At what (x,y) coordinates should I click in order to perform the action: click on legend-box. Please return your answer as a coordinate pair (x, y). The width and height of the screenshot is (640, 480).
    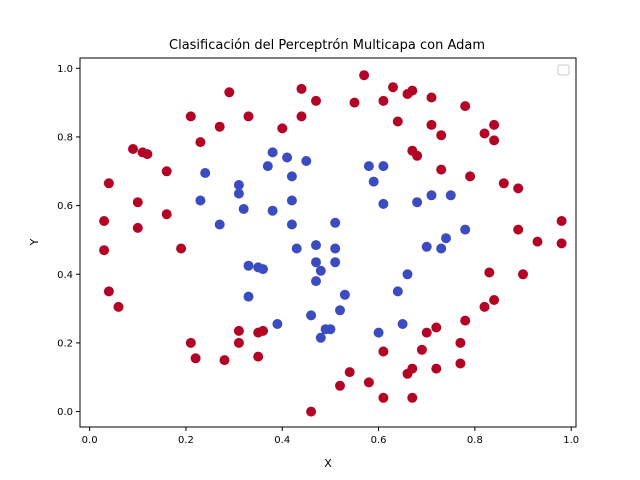
    Looking at the image, I should click on (563, 70).